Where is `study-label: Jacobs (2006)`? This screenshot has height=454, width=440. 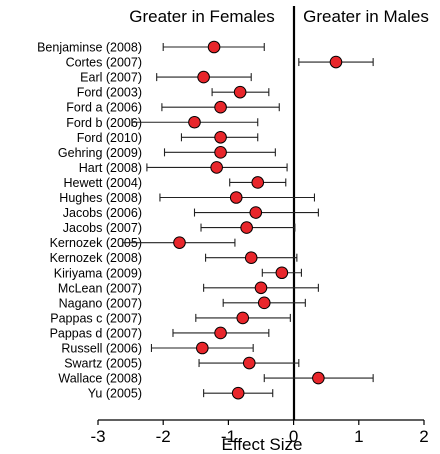 study-label: Jacobs (2006) is located at coordinates (102, 213).